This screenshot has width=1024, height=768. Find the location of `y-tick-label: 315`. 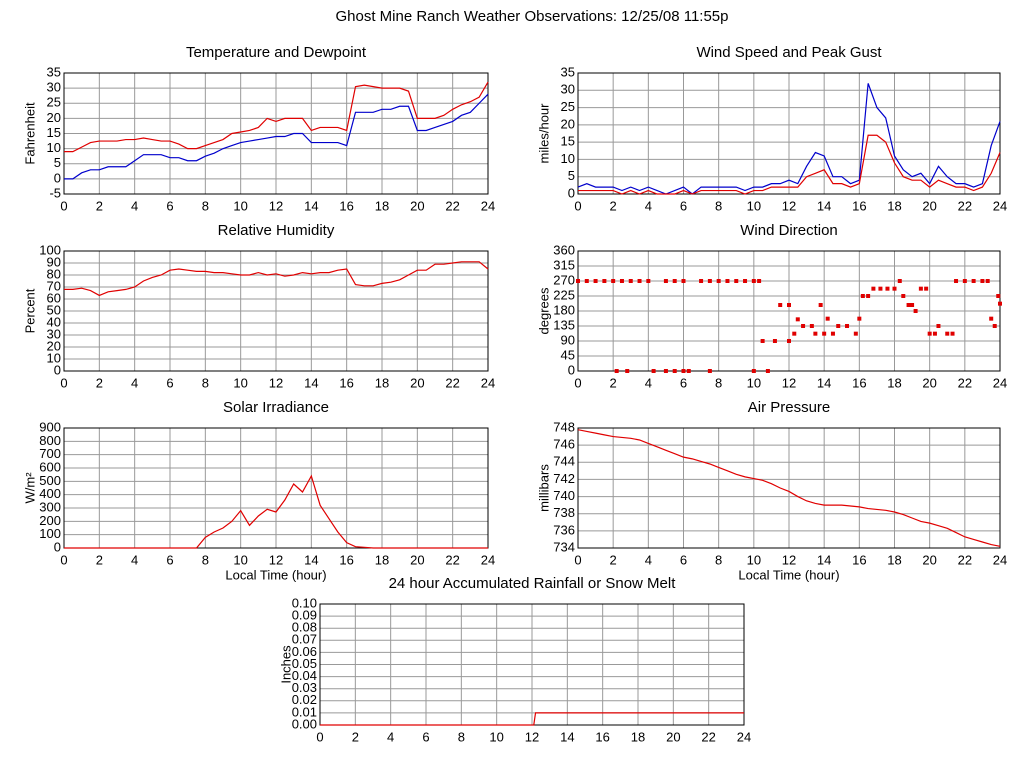

y-tick-label: 315 is located at coordinates (564, 264).